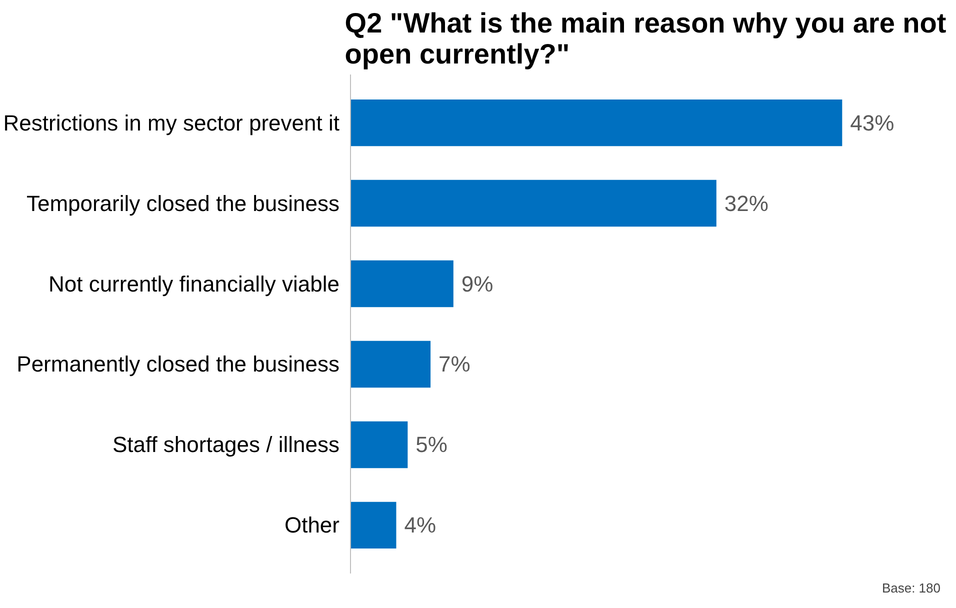 The width and height of the screenshot is (956, 608). I want to click on y-tick-label: Temporarily closed the business, so click(183, 203).